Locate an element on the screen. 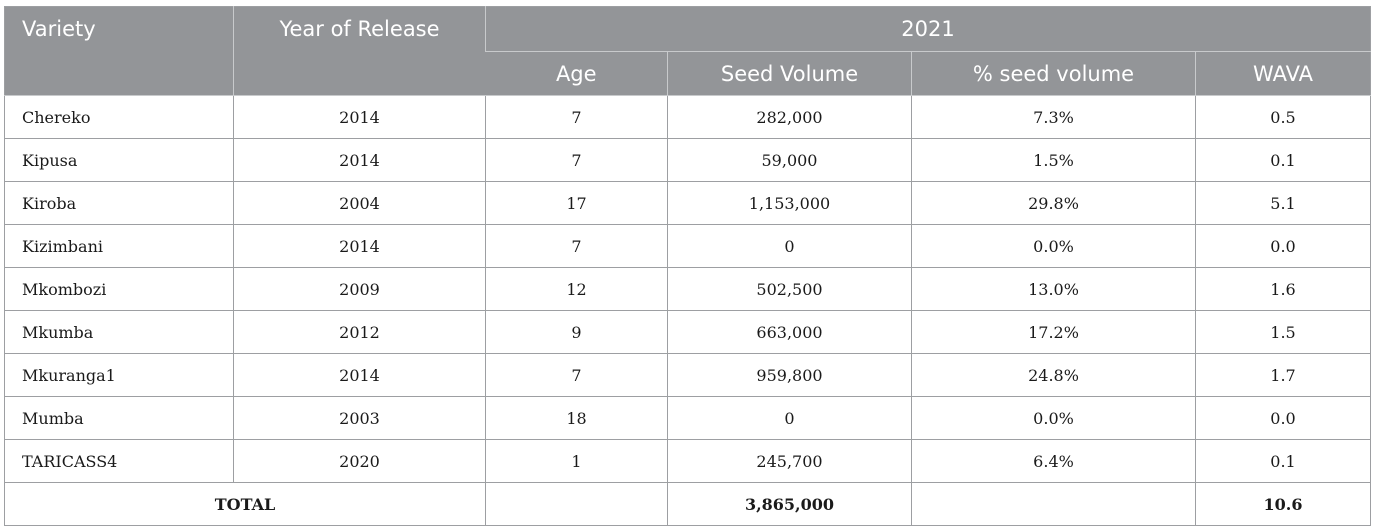 The image size is (1375, 529). table-row: Mkombozi 2009 12 502,500 13.0% 1.6 is located at coordinates (688, 289).